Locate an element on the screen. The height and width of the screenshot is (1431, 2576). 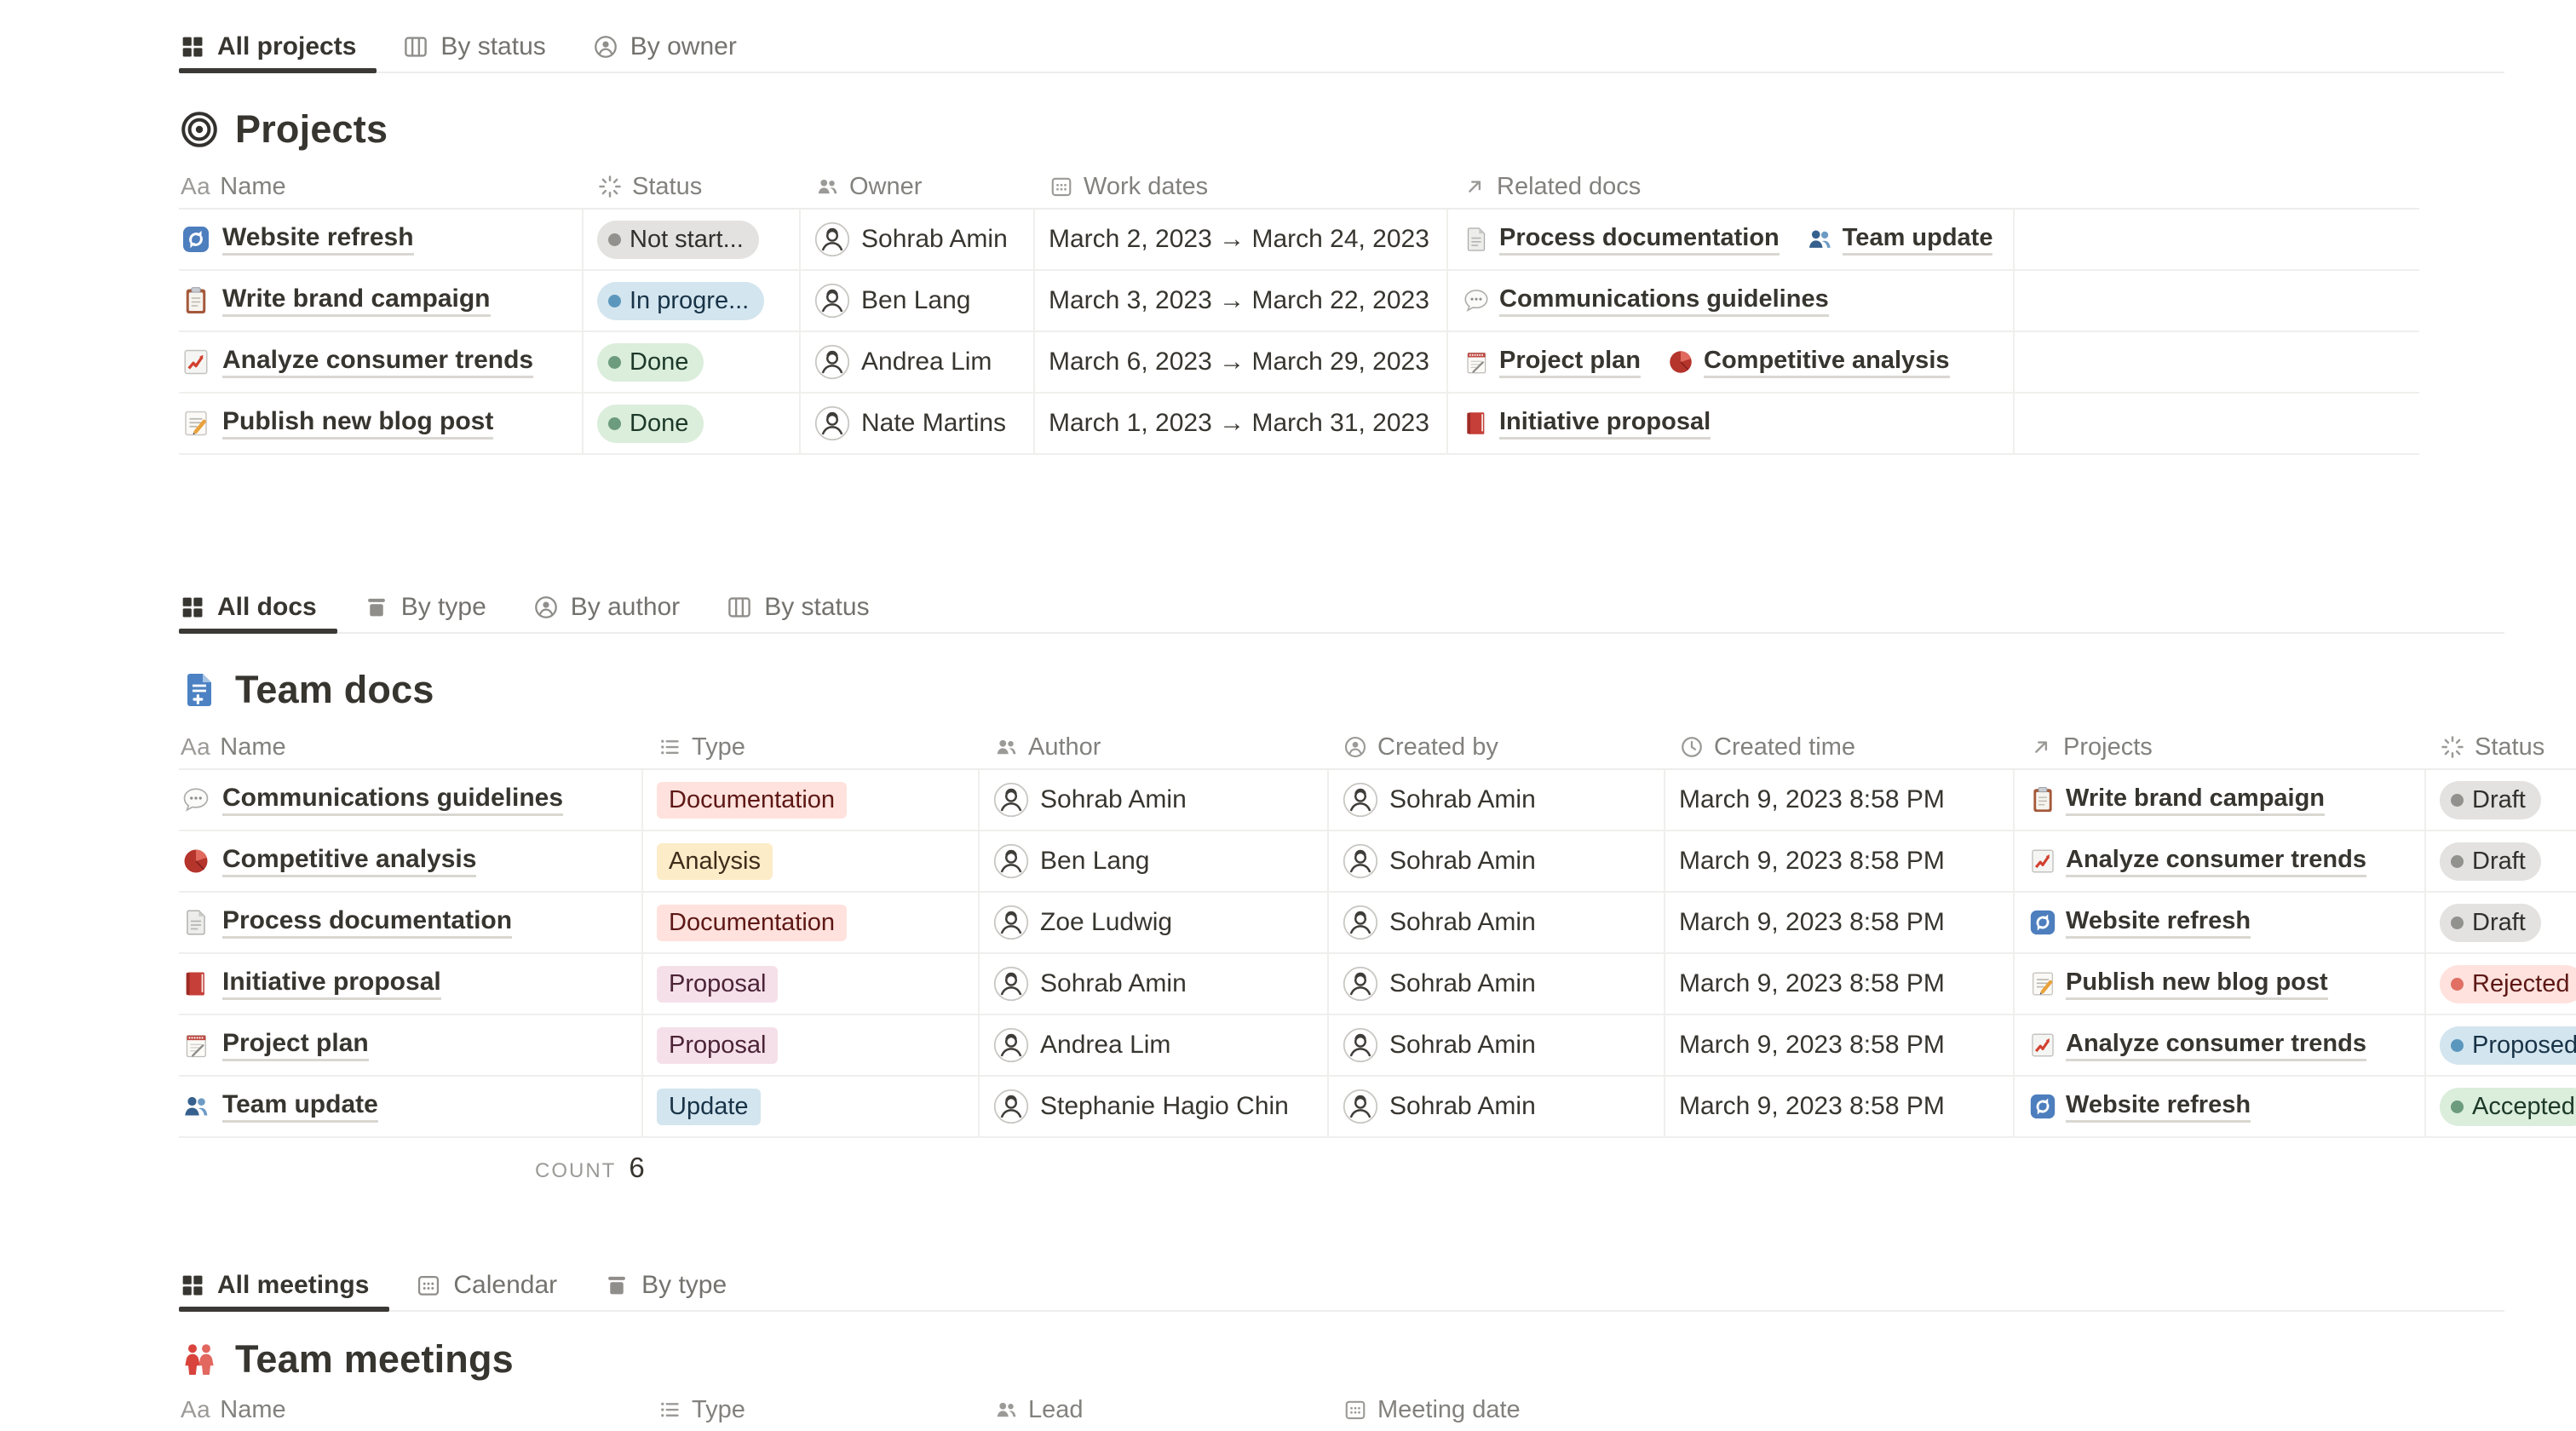
name-cell: Website refresh is located at coordinates (382, 239).